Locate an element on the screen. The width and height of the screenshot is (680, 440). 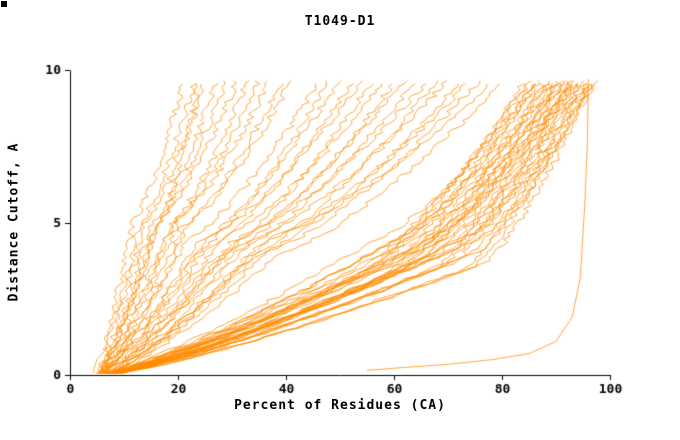
y-axis-label: Distance Cutoff, A is located at coordinates (14, 222).